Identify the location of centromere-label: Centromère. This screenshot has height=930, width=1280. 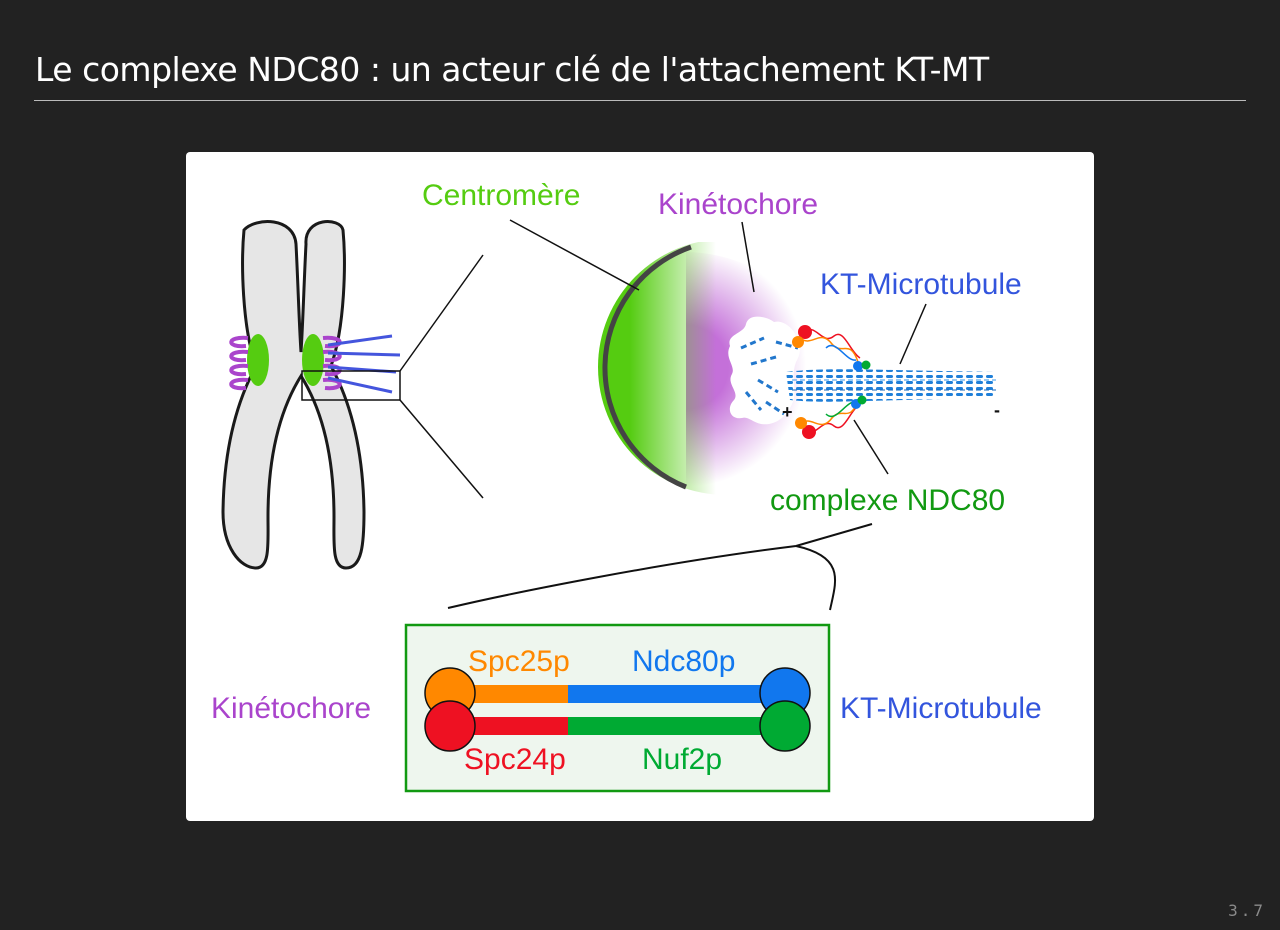
(501, 195).